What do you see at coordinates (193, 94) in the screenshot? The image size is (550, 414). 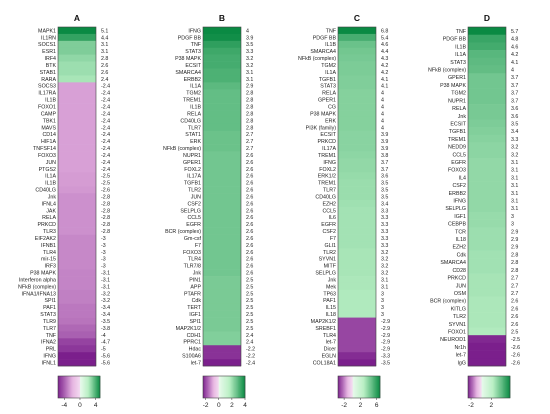 I see `gene-label: TGM2` at bounding box center [193, 94].